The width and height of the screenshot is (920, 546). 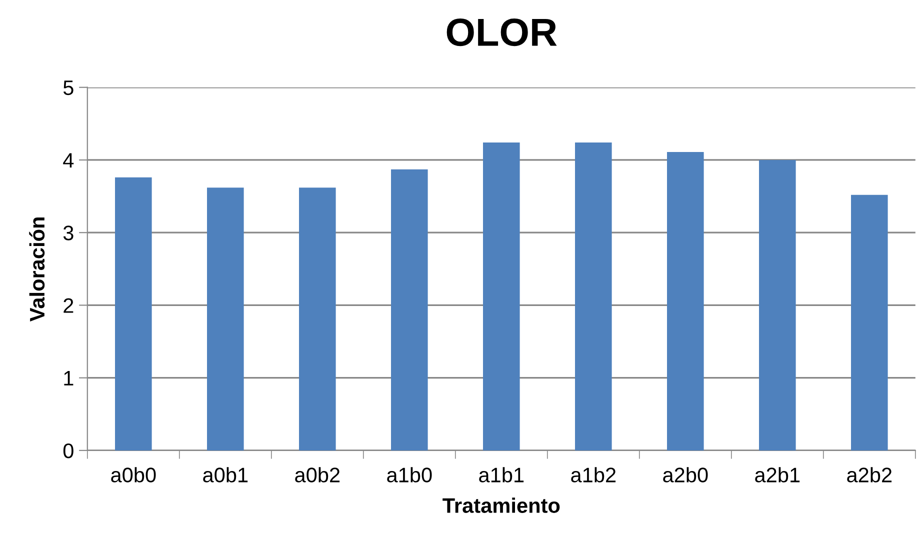 I want to click on y-tick-label: 5, so click(x=68, y=88).